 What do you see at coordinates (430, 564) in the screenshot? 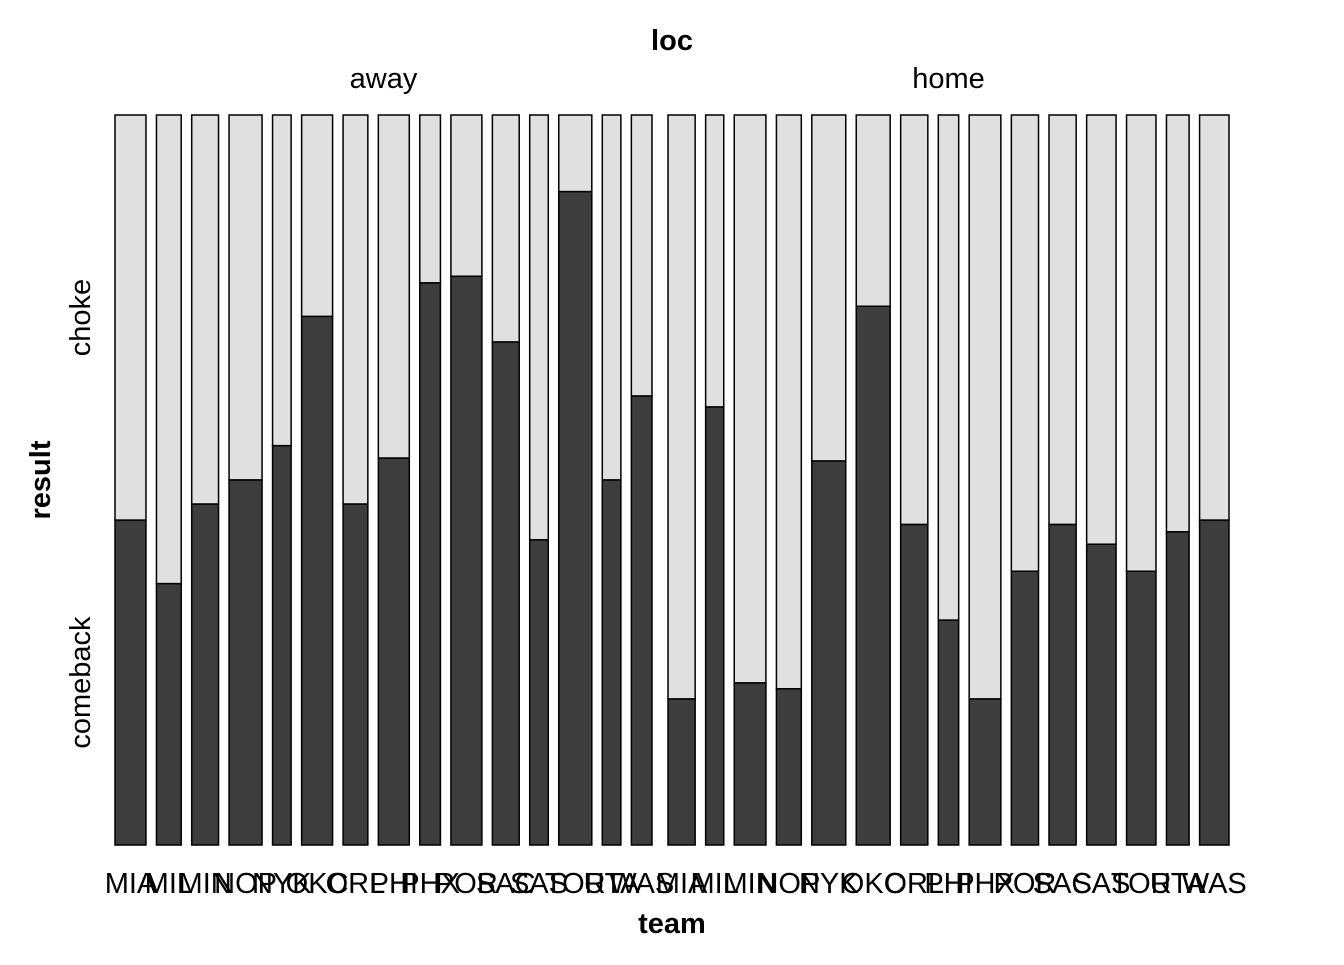
I see `bar-away-PHX-comeback` at bounding box center [430, 564].